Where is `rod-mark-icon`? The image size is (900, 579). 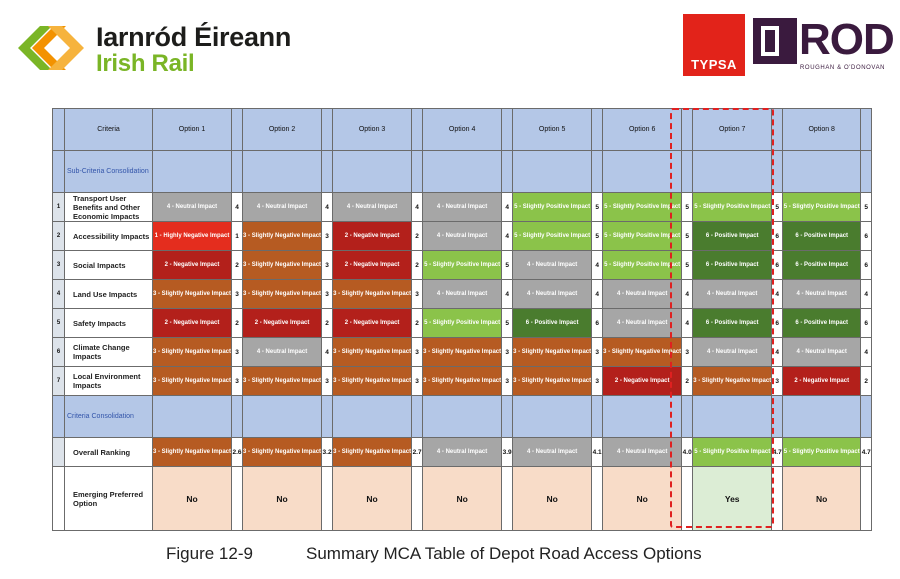
rod-mark-icon is located at coordinates (775, 41).